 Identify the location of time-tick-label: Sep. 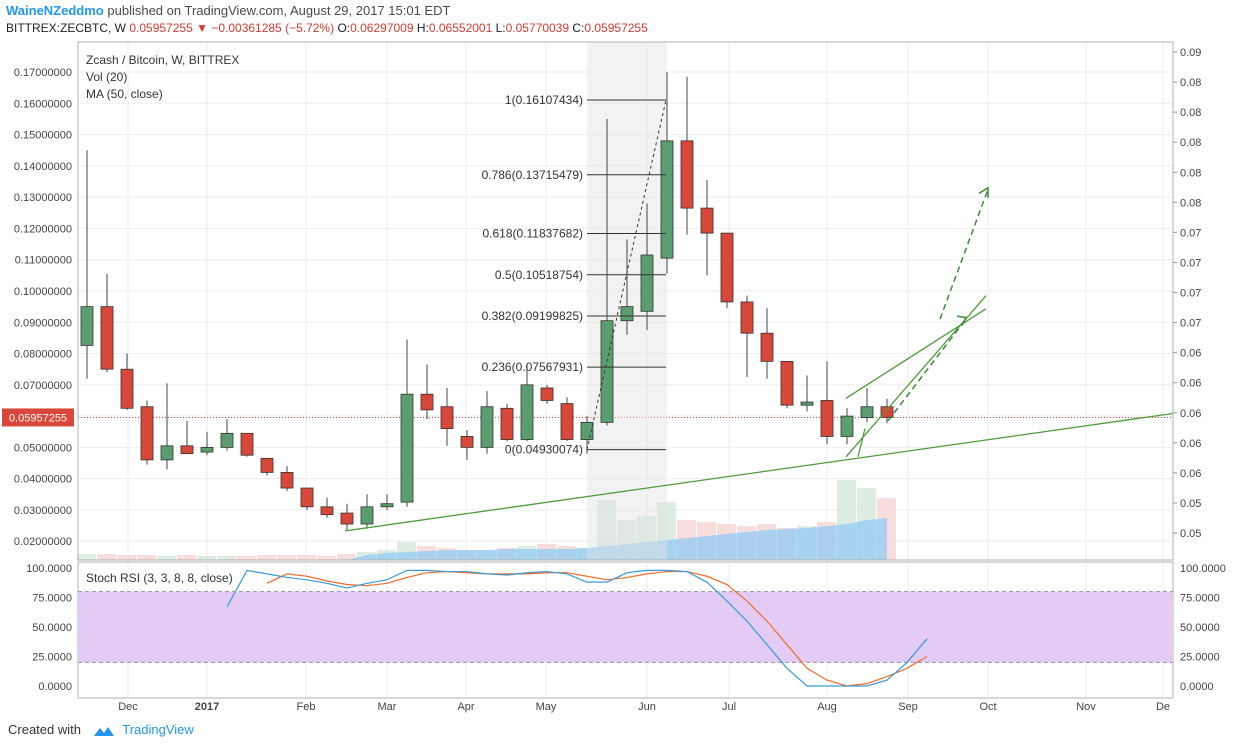
(908, 707).